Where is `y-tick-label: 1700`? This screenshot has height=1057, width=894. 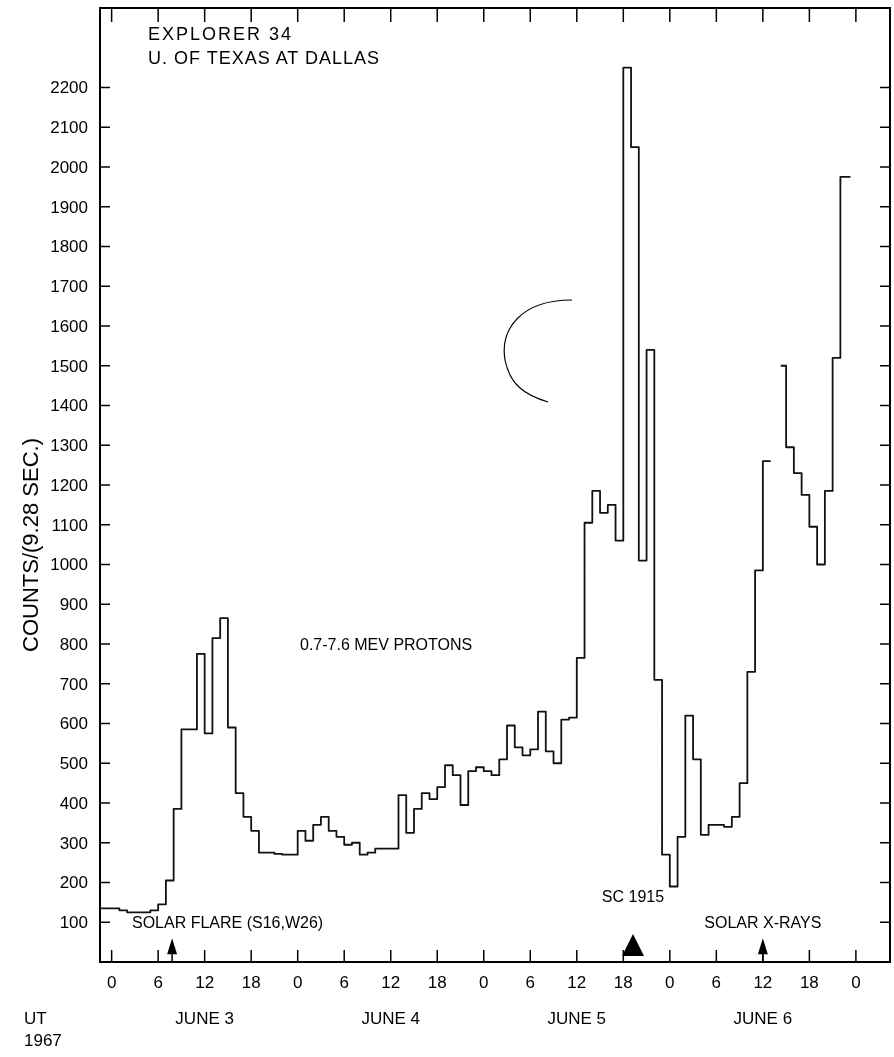
y-tick-label: 1700 is located at coordinates (69, 287).